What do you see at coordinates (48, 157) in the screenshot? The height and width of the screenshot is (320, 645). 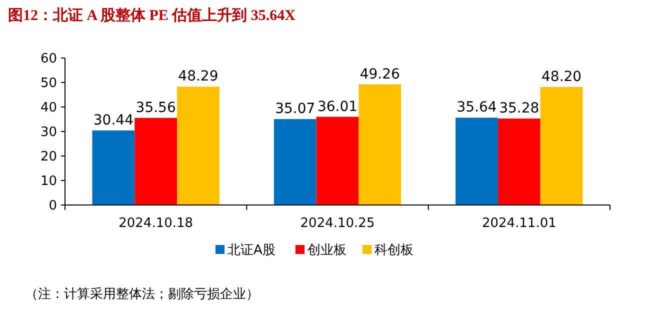 I see `y-tick-label: 20` at bounding box center [48, 157].